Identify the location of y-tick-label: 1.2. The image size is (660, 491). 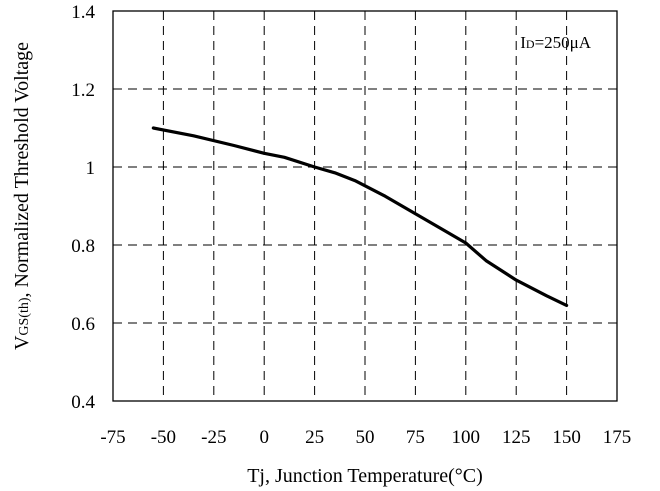
(83, 90).